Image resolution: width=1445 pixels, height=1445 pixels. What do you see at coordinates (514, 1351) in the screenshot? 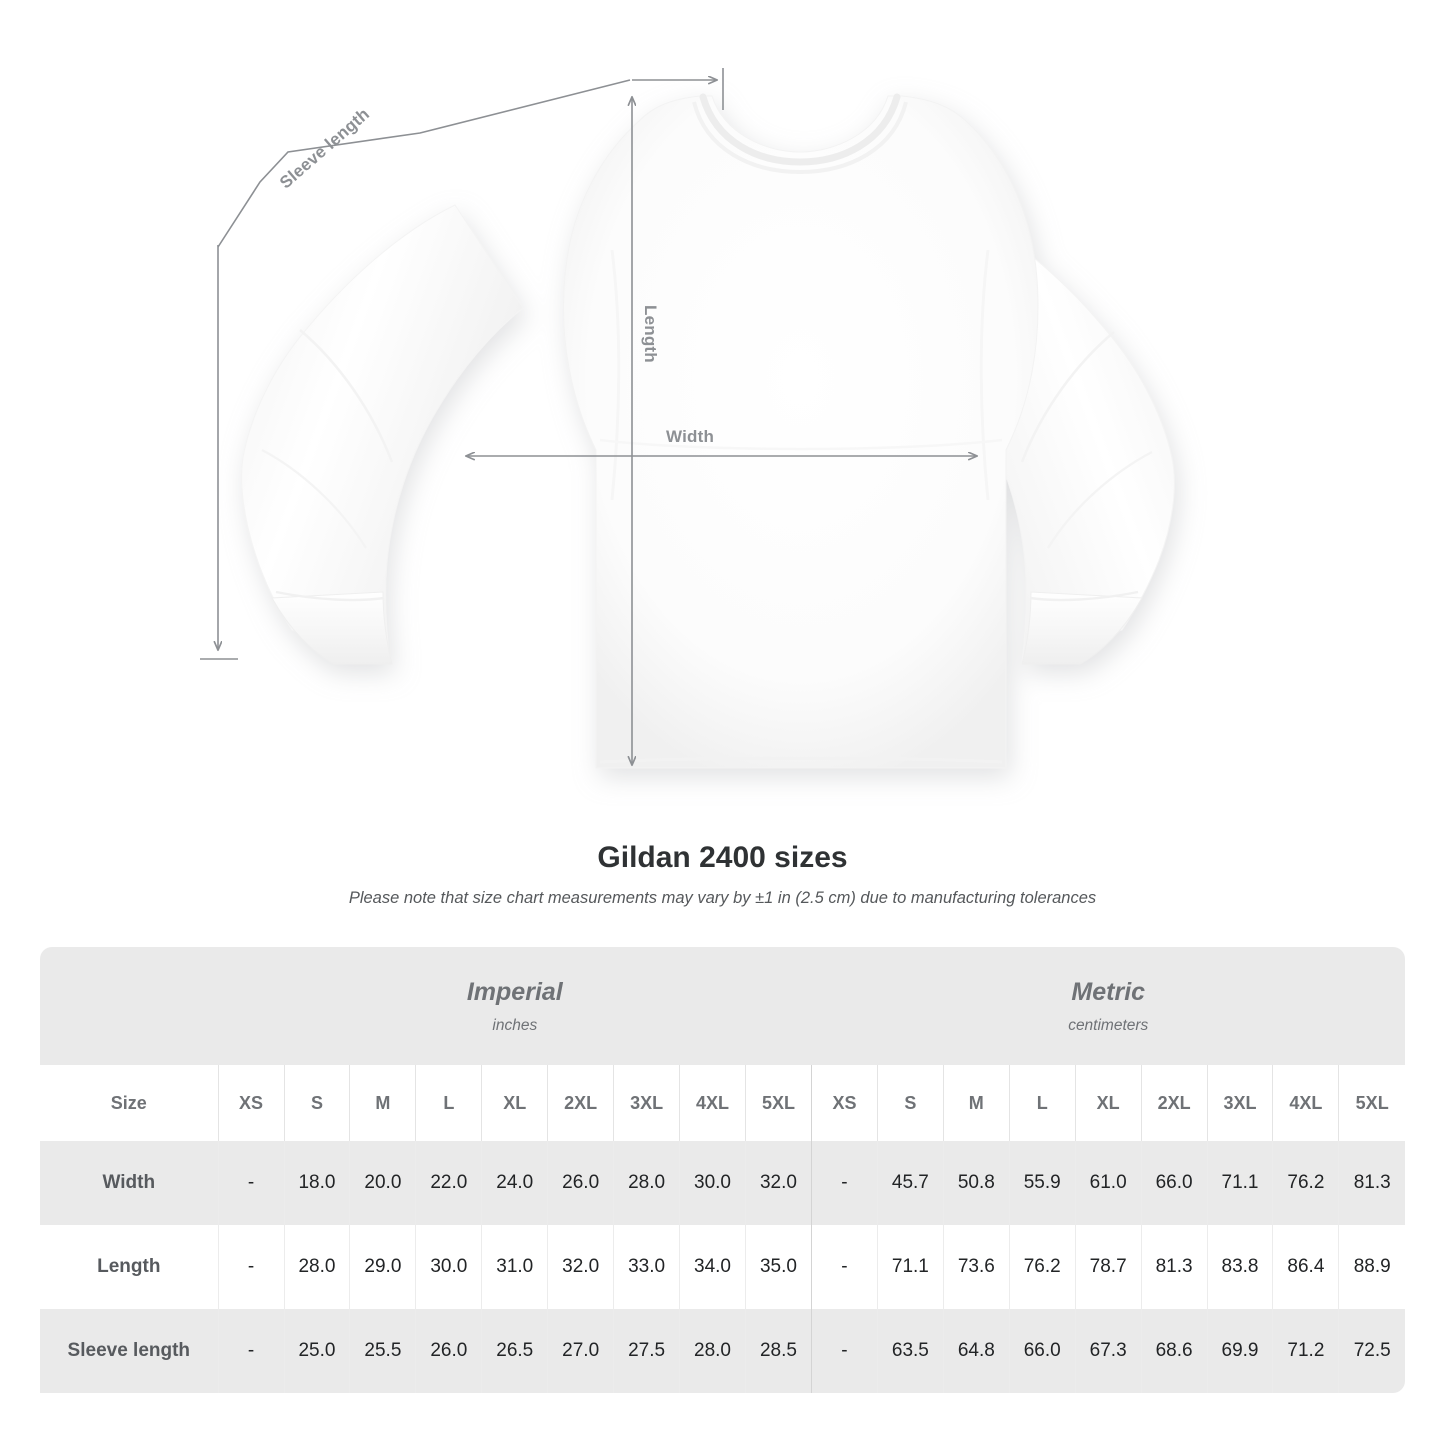
I see `cell-sleeve-imperial-xl: 26.5` at bounding box center [514, 1351].